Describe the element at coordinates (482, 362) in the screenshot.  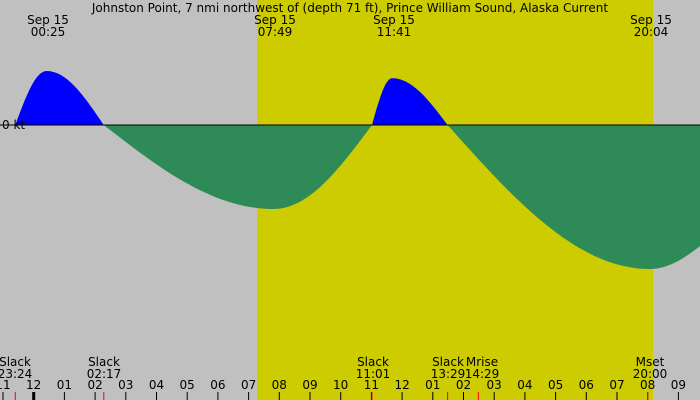
I see `moonrise-label: Mrise` at that location.